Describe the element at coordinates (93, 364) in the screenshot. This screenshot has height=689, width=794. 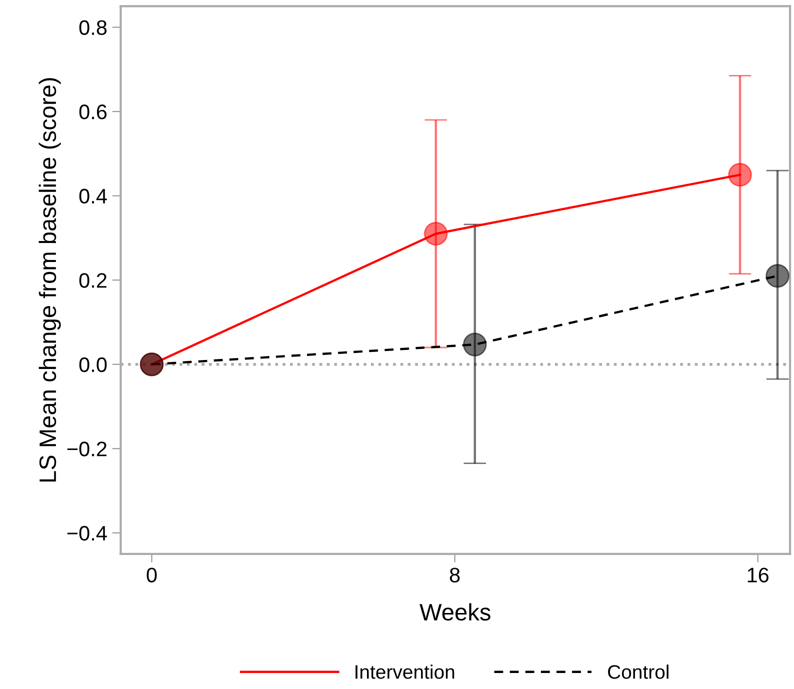
I see `y-tick-label: 0.0` at that location.